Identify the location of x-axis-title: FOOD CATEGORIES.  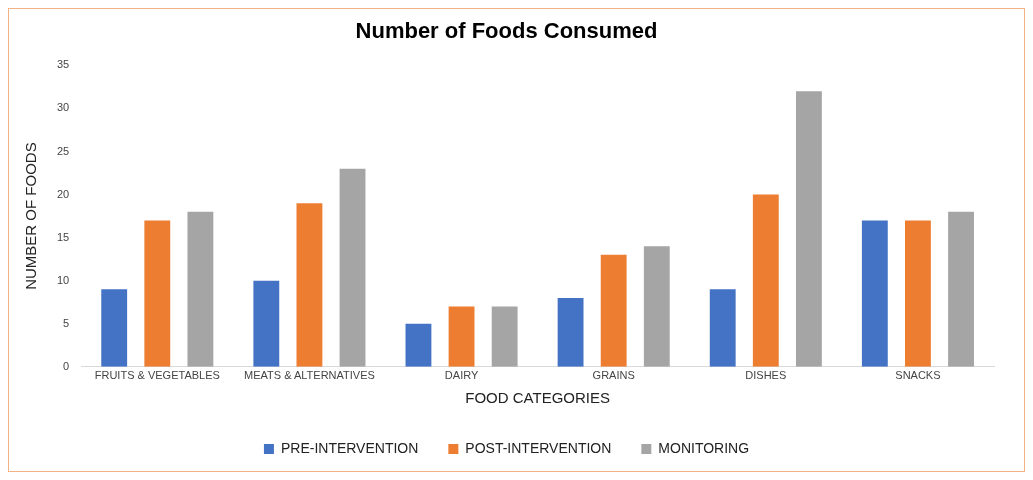
(537, 398).